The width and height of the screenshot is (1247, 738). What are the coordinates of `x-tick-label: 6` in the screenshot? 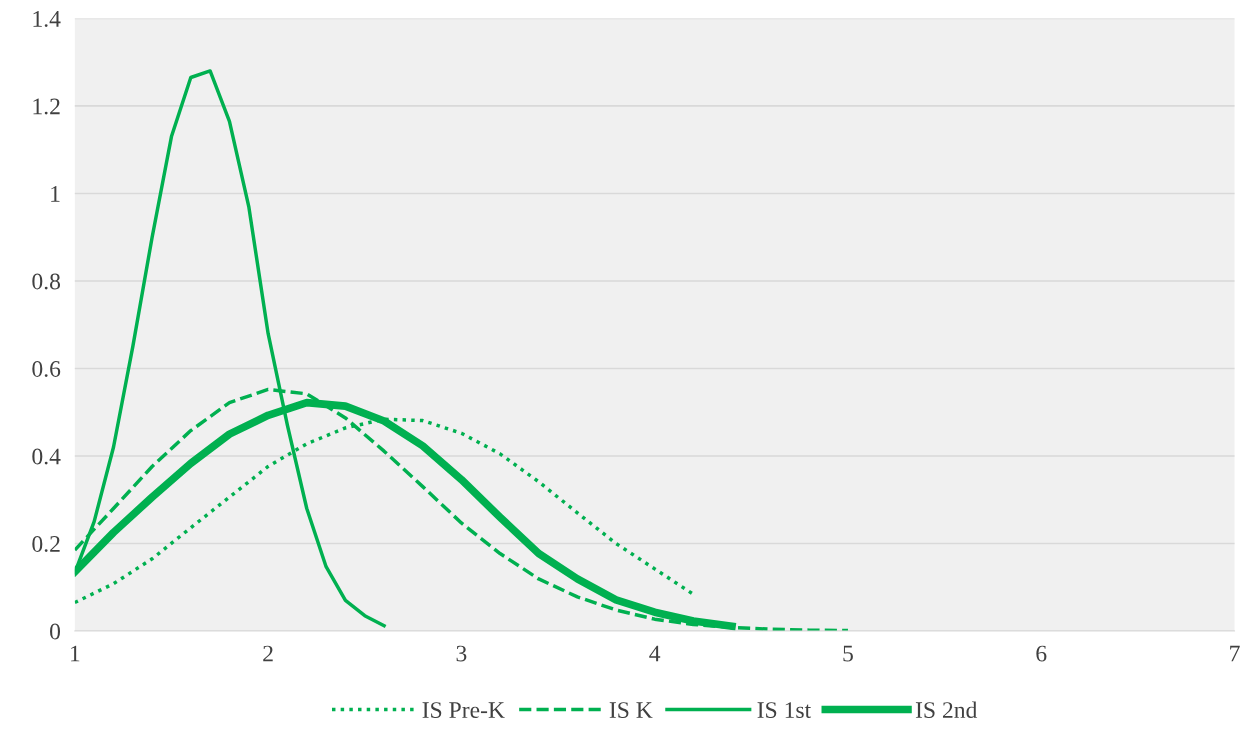 It's located at (1041, 653).